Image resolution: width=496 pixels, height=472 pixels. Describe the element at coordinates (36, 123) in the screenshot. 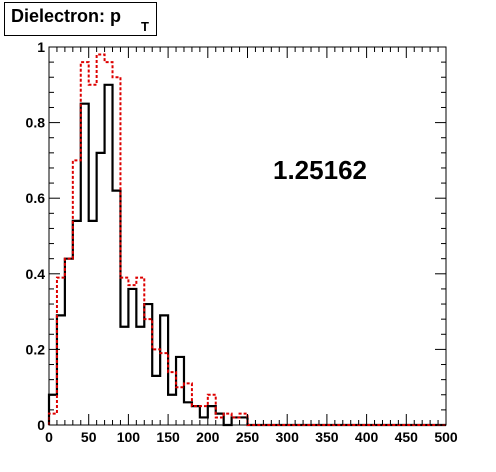

I see `y-tick-label: 0.8` at that location.